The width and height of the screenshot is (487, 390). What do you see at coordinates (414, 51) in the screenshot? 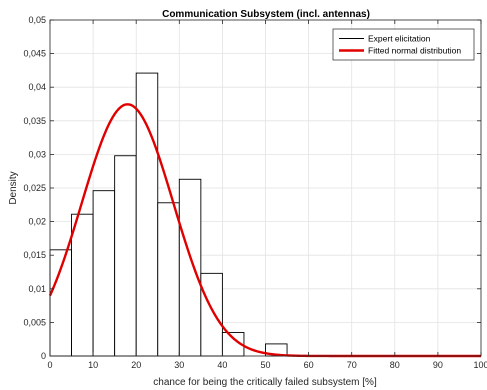
I see `legend-label-fitted-normal: Fitted normal distribution` at bounding box center [414, 51].